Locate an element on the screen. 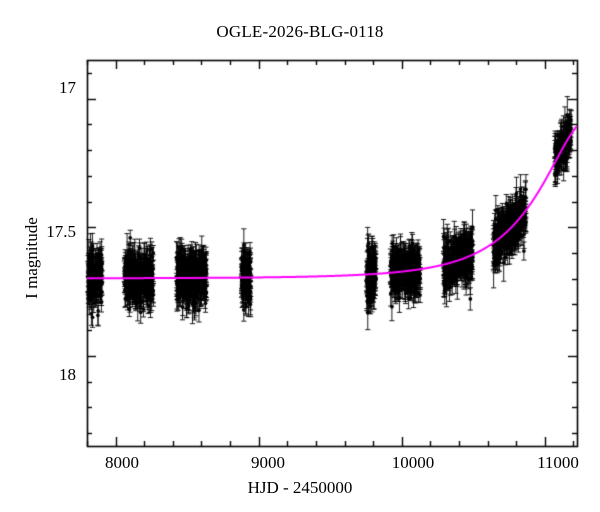  x-tick-label-10000: 10000 is located at coordinates (413, 462).